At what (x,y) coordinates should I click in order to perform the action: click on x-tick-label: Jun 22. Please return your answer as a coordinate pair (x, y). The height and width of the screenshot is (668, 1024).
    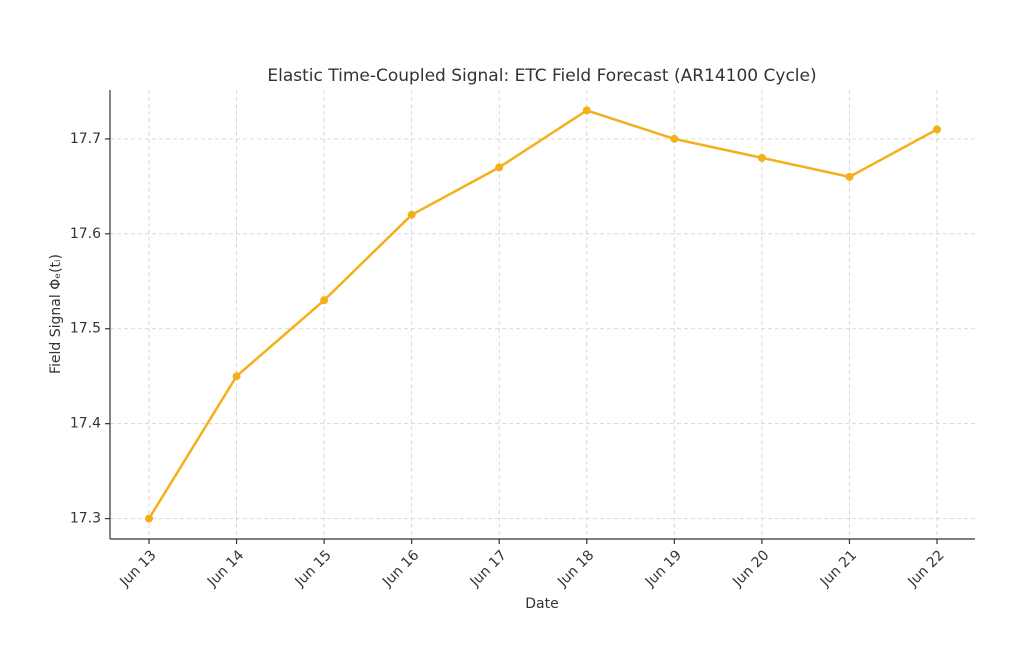
    Looking at the image, I should click on (925, 568).